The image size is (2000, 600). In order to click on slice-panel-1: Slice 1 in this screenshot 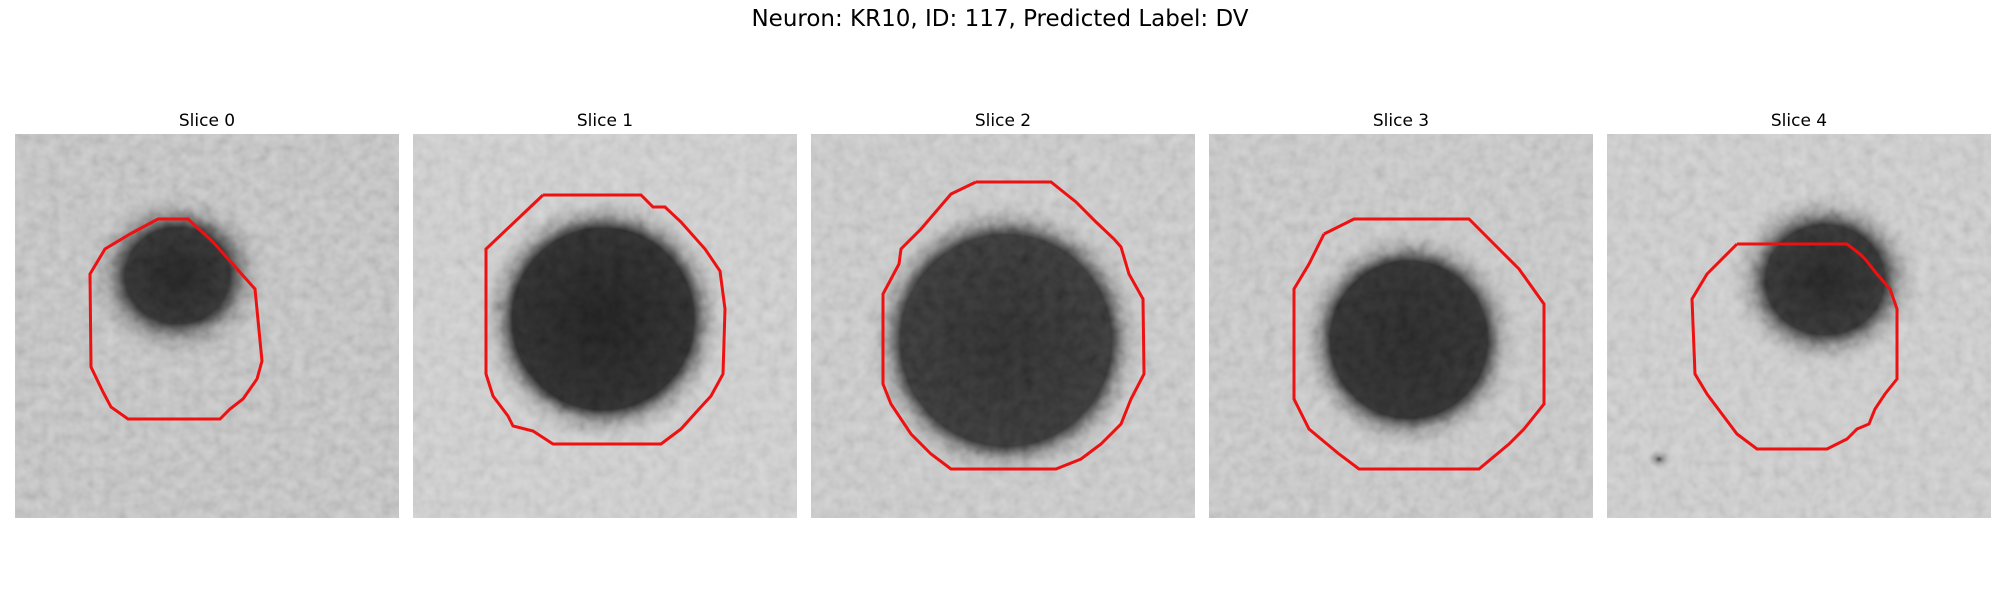, I will do `click(605, 313)`.